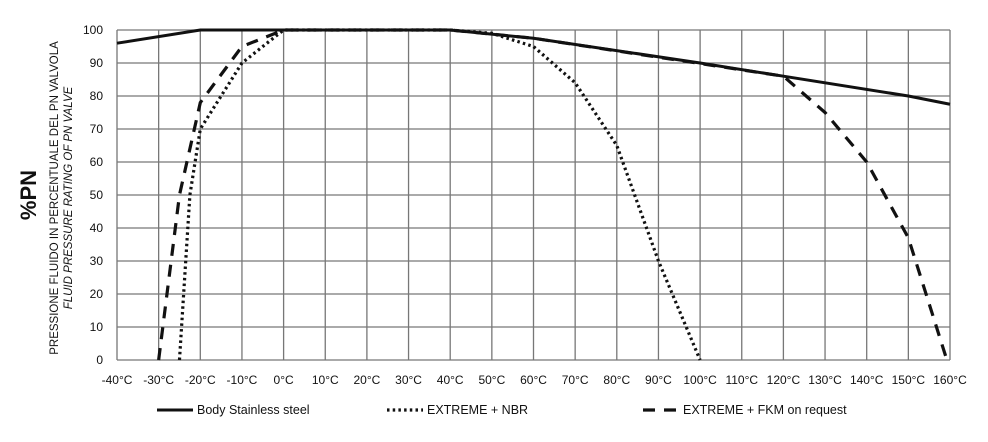  I want to click on legend-label: Body Stainless steel, so click(253, 410).